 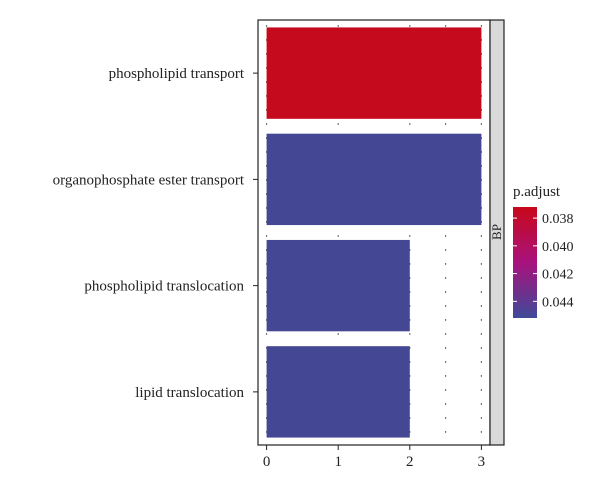 I want to click on bar-phospholipid-translocation, so click(x=338, y=285).